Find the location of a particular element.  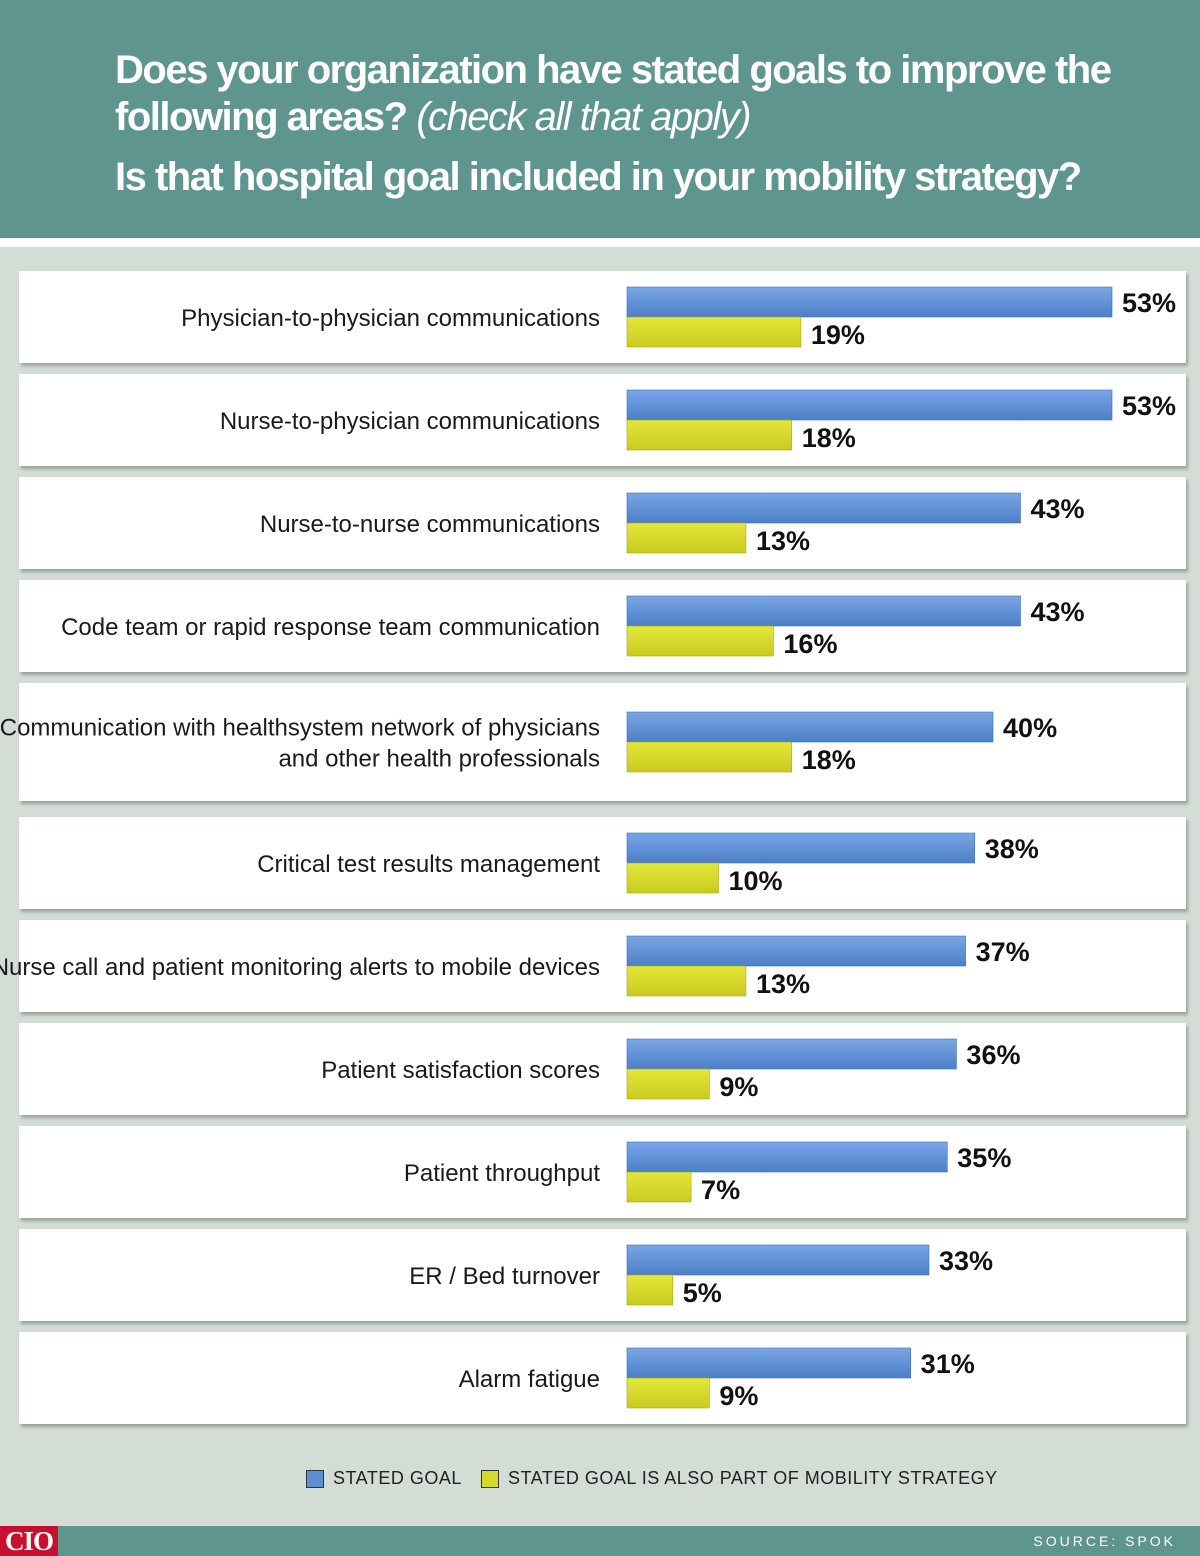

chart-row: Nurse-to-nurse communications 43% 13% is located at coordinates (602, 523).